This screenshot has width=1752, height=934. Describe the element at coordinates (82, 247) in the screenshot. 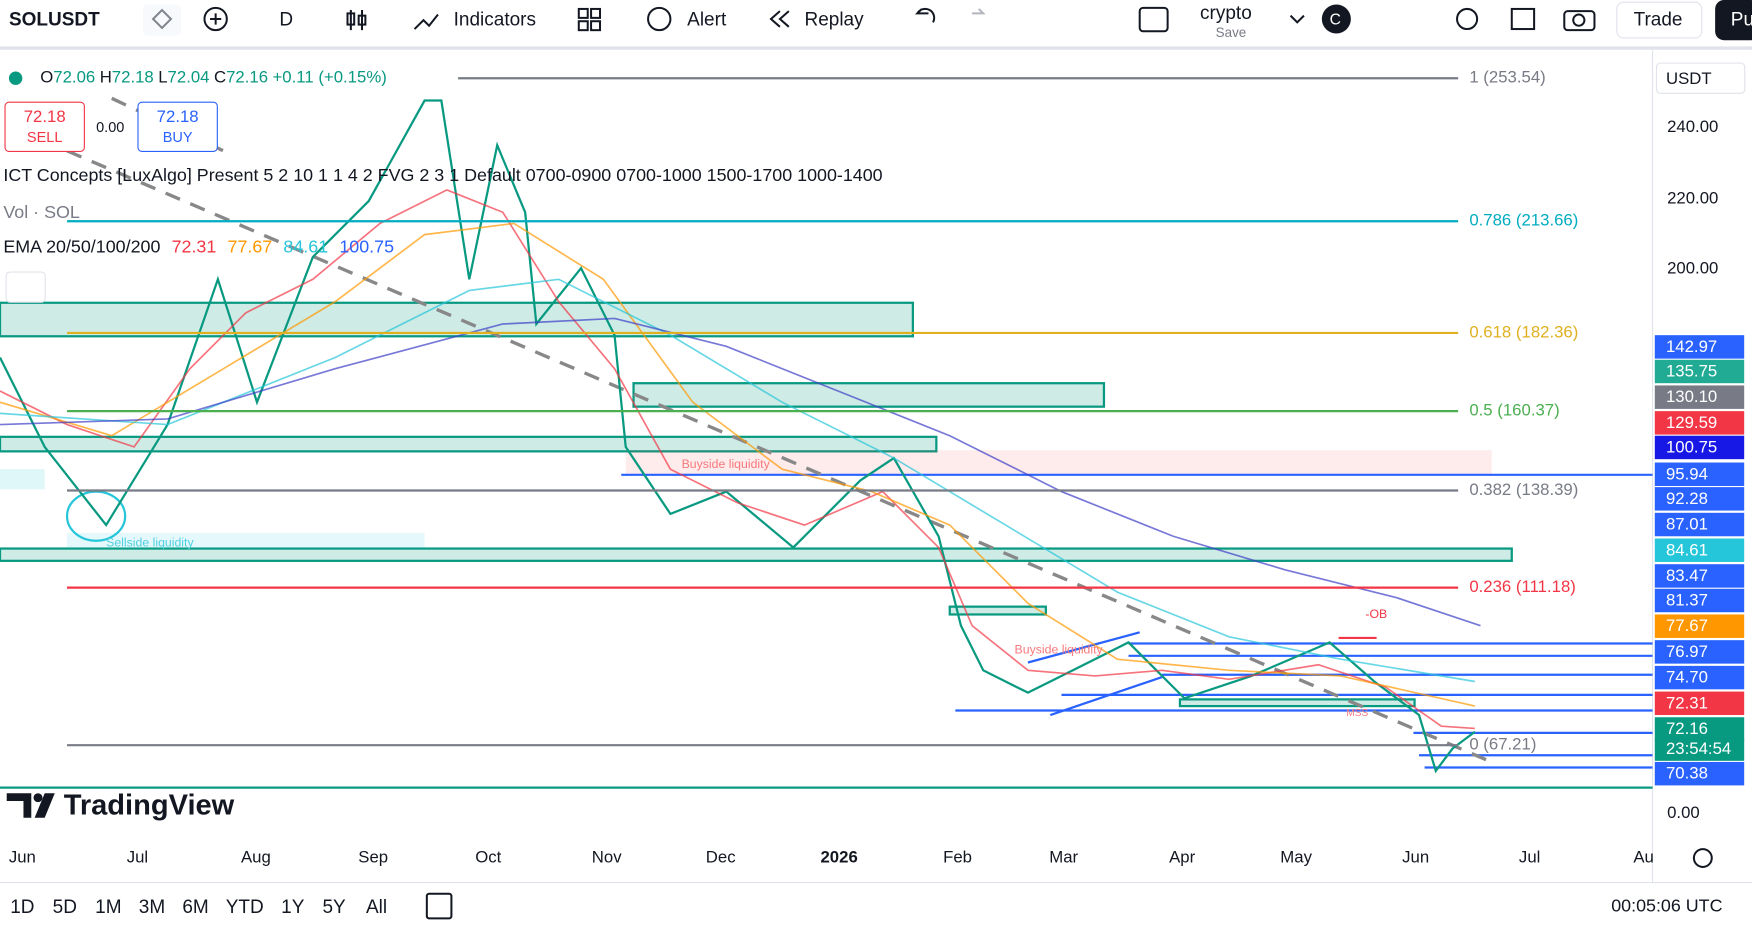

I see `ema-name: EMA 20/50/100/200` at that location.